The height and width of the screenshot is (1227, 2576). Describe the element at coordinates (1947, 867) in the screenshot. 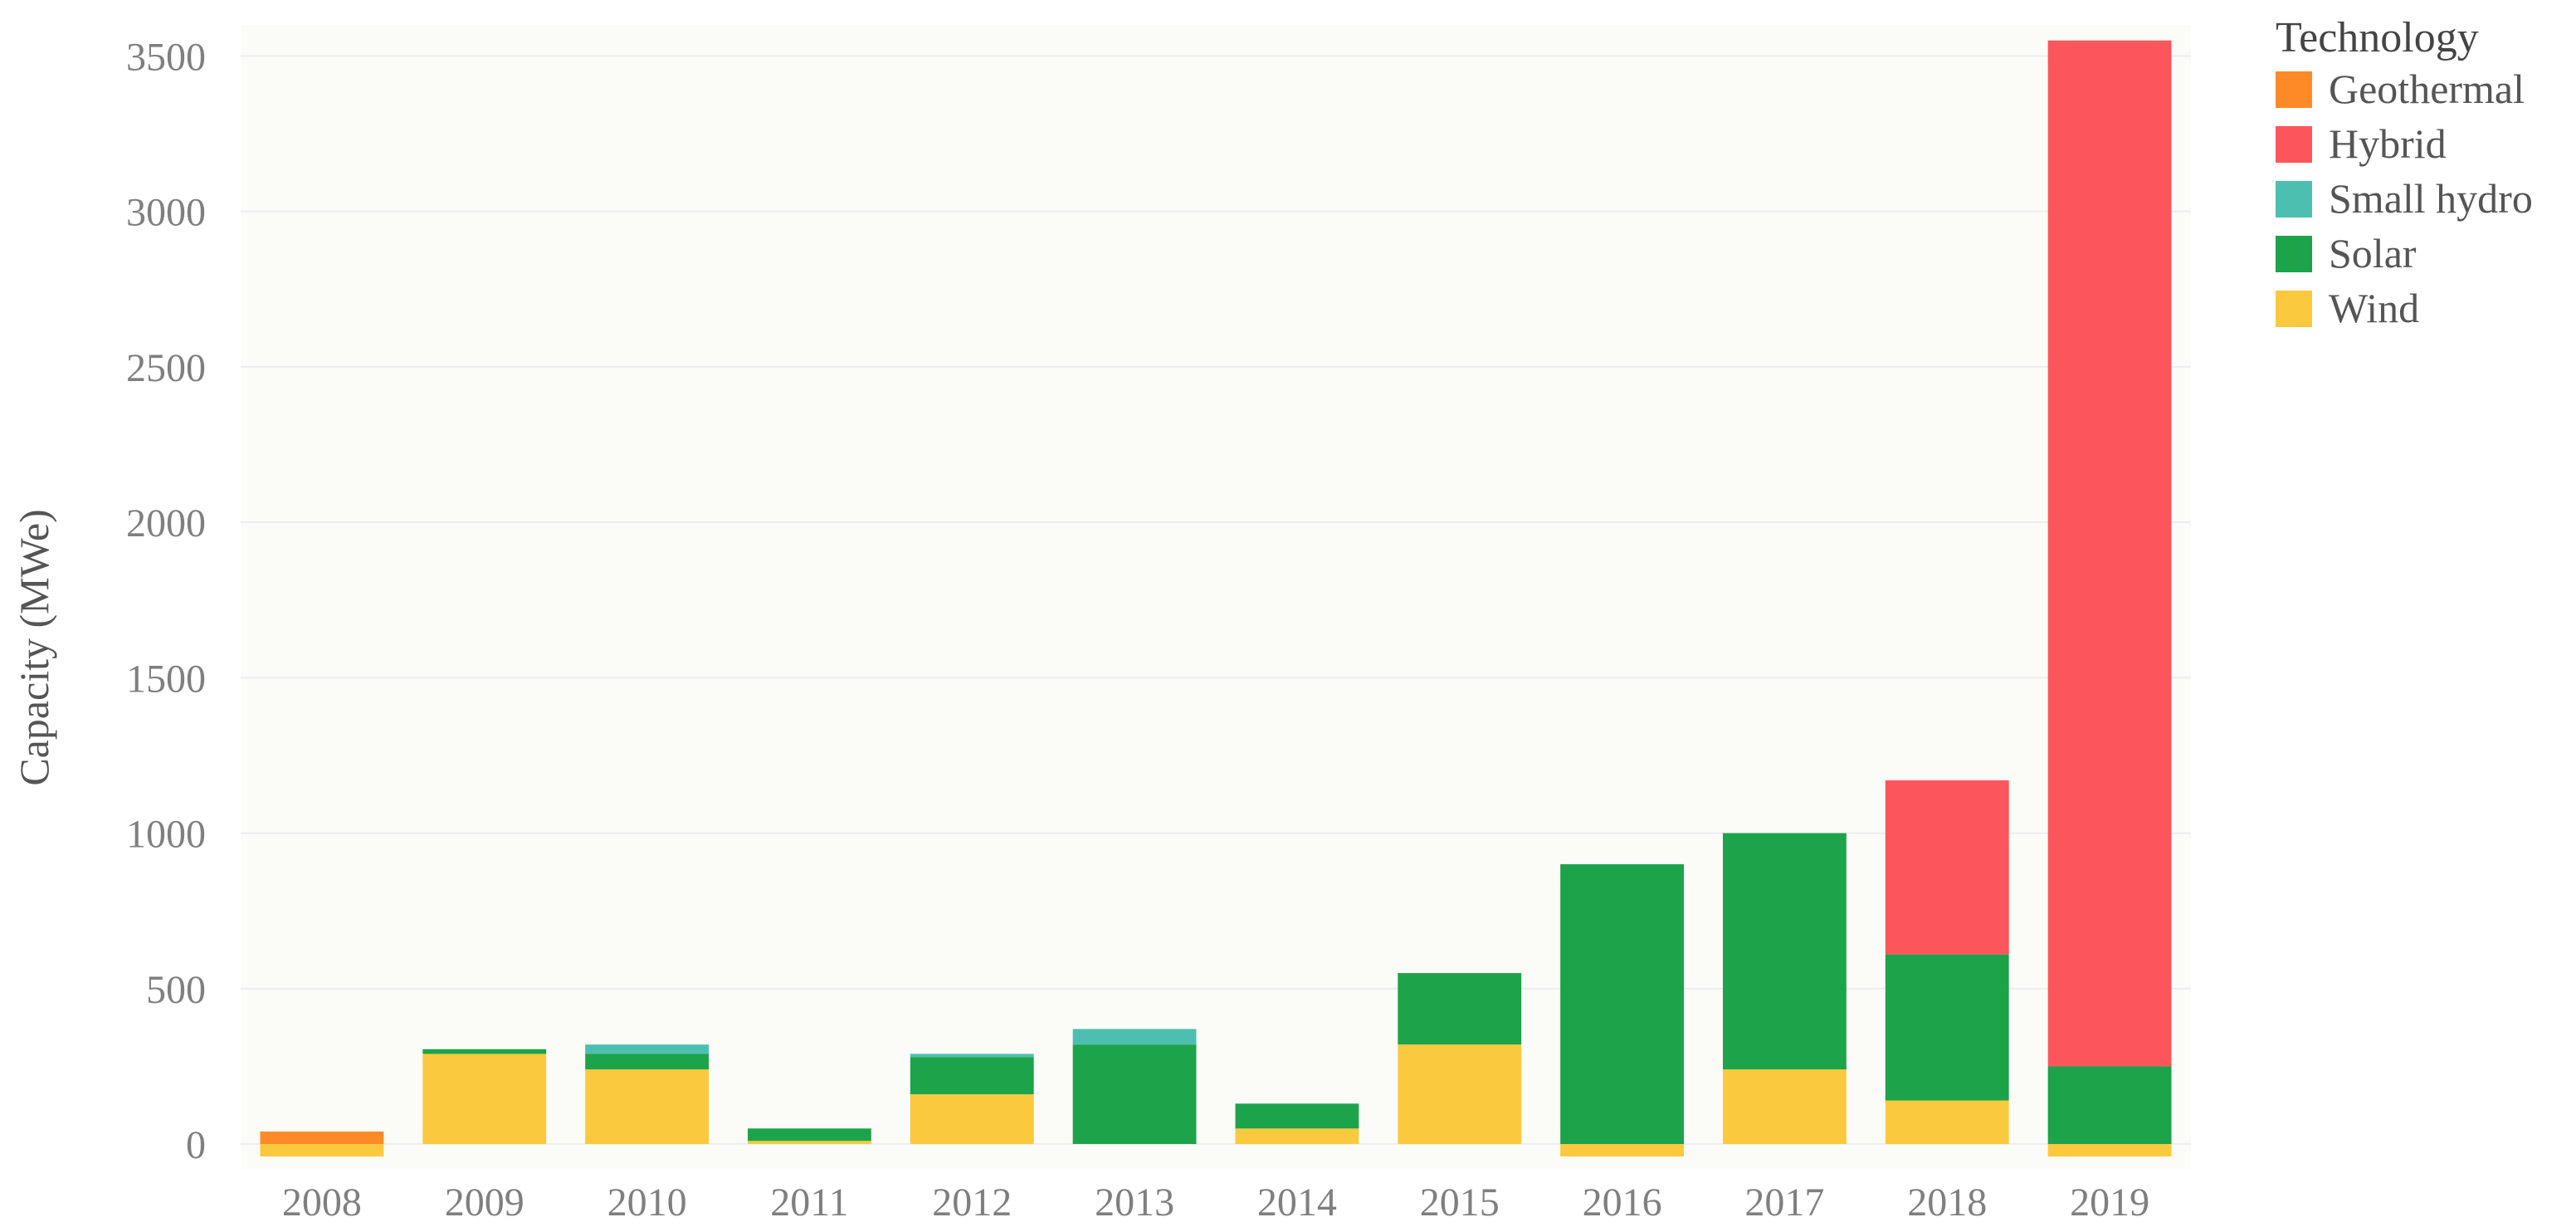

I see `bar-hybrid-2018` at that location.